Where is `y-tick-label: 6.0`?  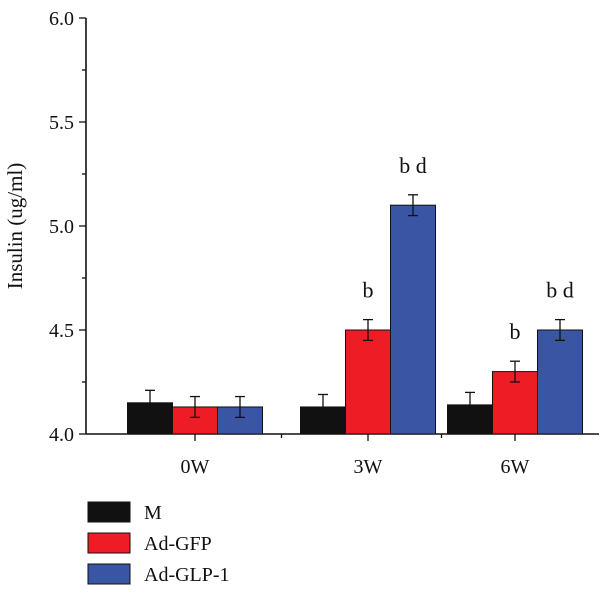 y-tick-label: 6.0 is located at coordinates (61, 19).